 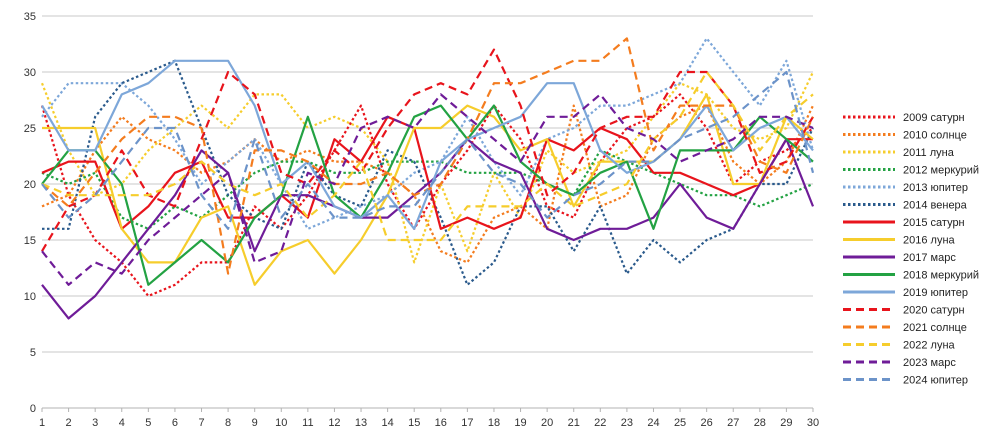 What do you see at coordinates (935, 381) in the screenshot?
I see `legend-label: 2024 юпитер` at bounding box center [935, 381].